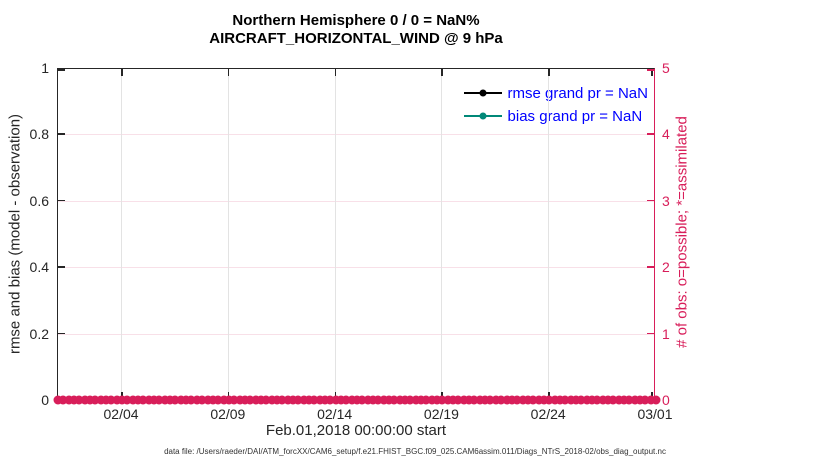 The width and height of the screenshot is (830, 470). Describe the element at coordinates (666, 333) in the screenshot. I see `y-tick-label-right: 1` at that location.